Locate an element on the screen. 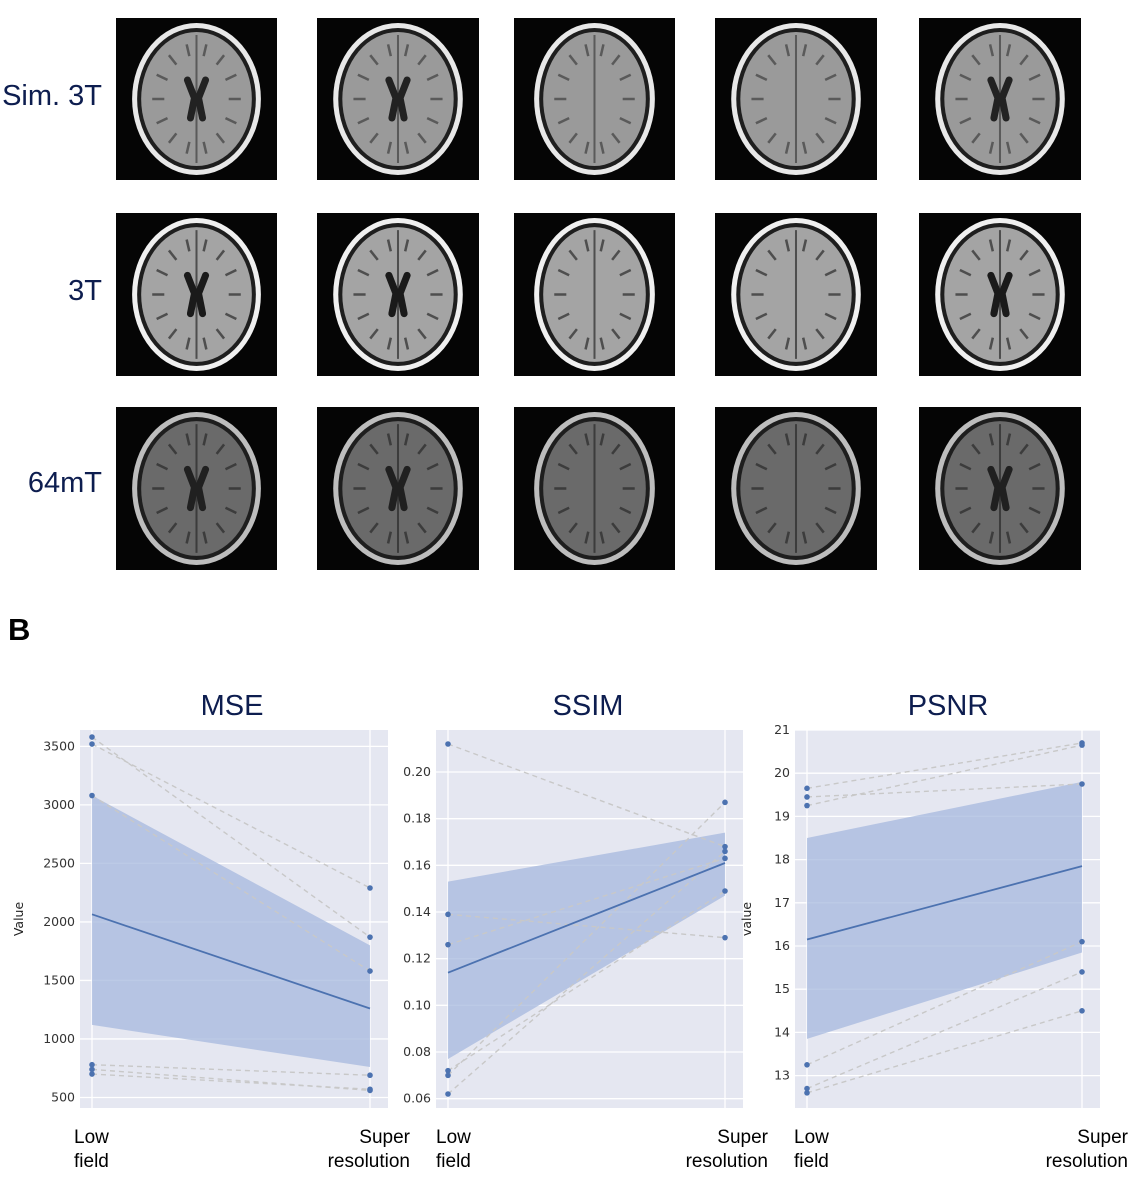 This screenshot has width=1139, height=1196. mri-scan-r3-c2 is located at coordinates (398, 488).